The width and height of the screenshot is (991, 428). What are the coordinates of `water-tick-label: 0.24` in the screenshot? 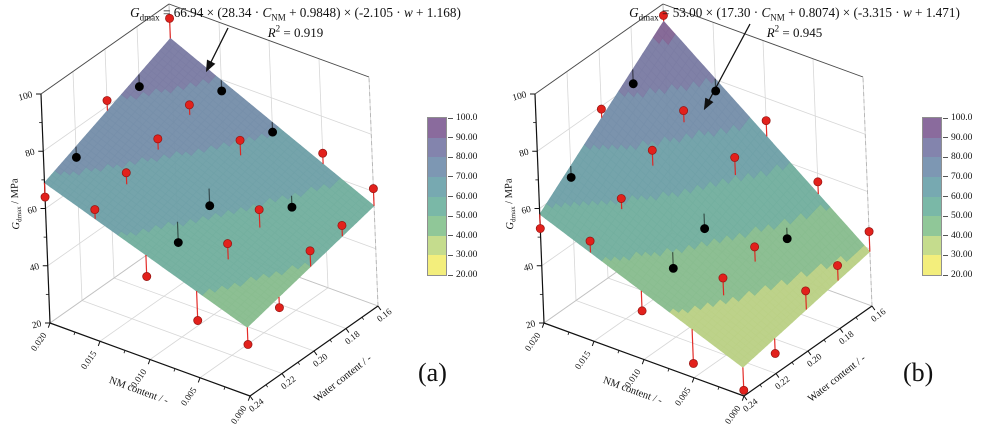 It's located at (256, 405).